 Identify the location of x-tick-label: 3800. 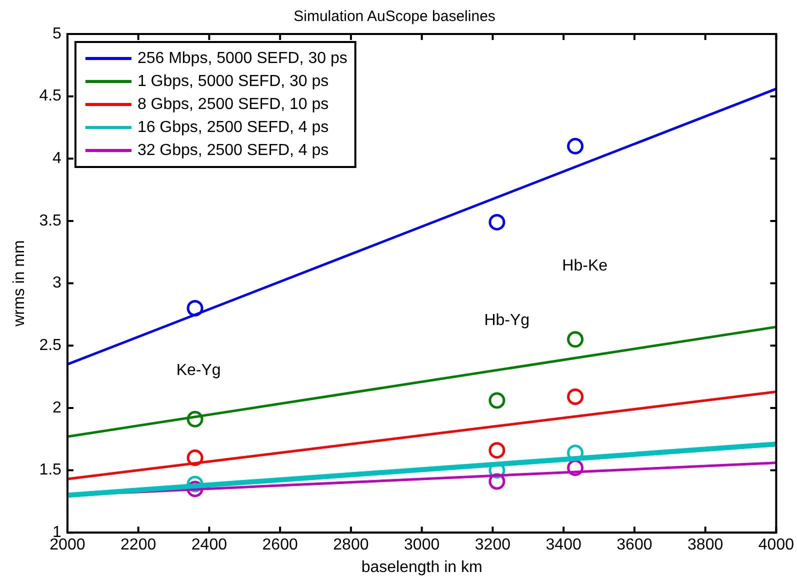
(706, 545).